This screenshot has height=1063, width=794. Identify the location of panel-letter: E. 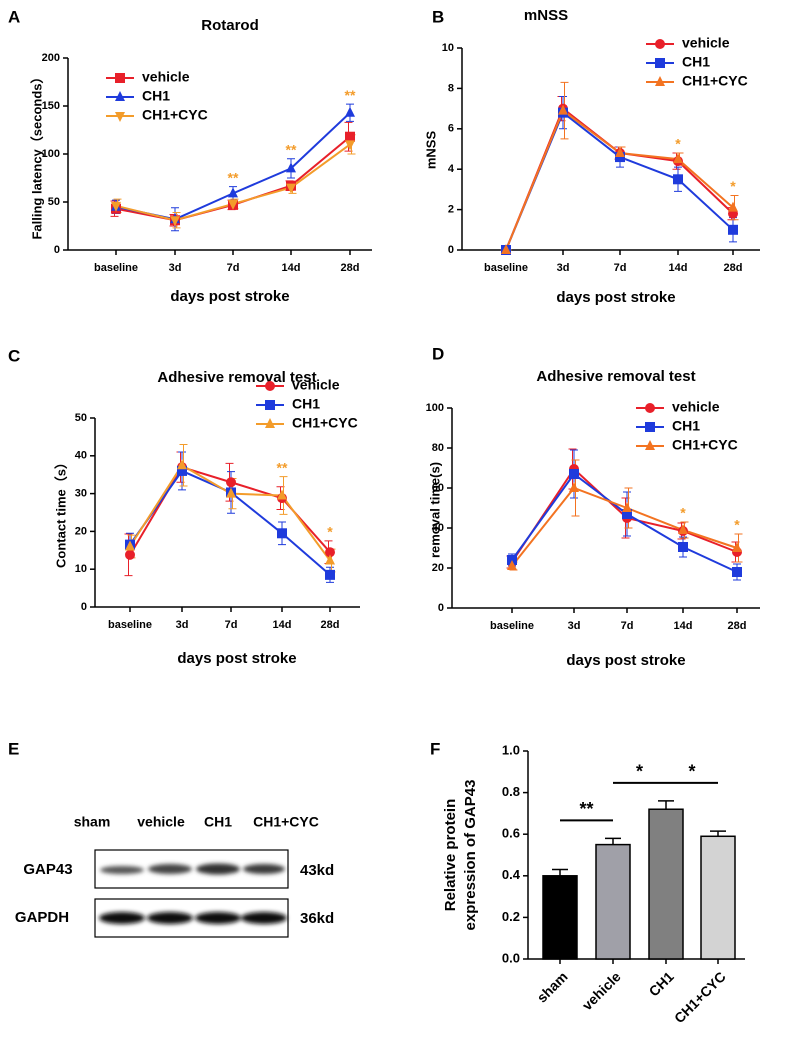
(13, 748).